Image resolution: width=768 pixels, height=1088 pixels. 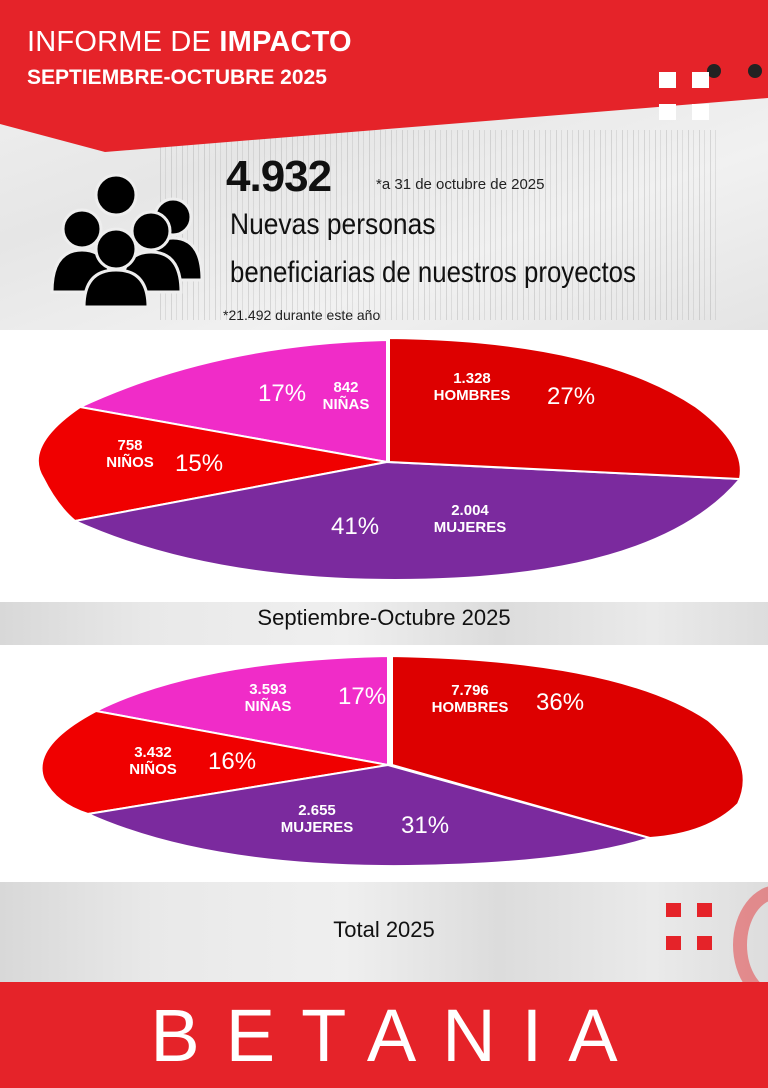 I want to click on label-ninas: 3.593 NIÑAS, so click(x=268, y=698).